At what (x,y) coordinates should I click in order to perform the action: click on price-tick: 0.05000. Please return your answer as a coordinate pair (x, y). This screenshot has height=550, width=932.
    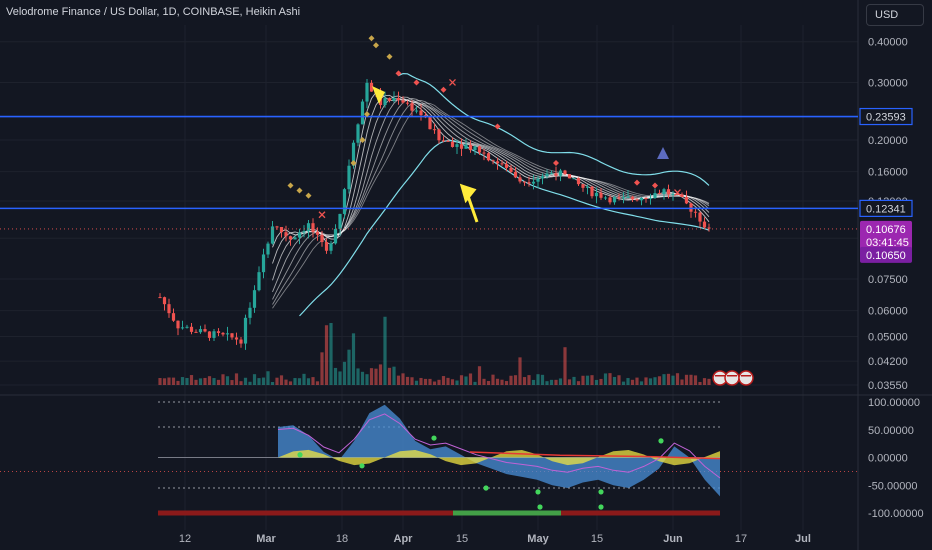
    Looking at the image, I should click on (888, 337).